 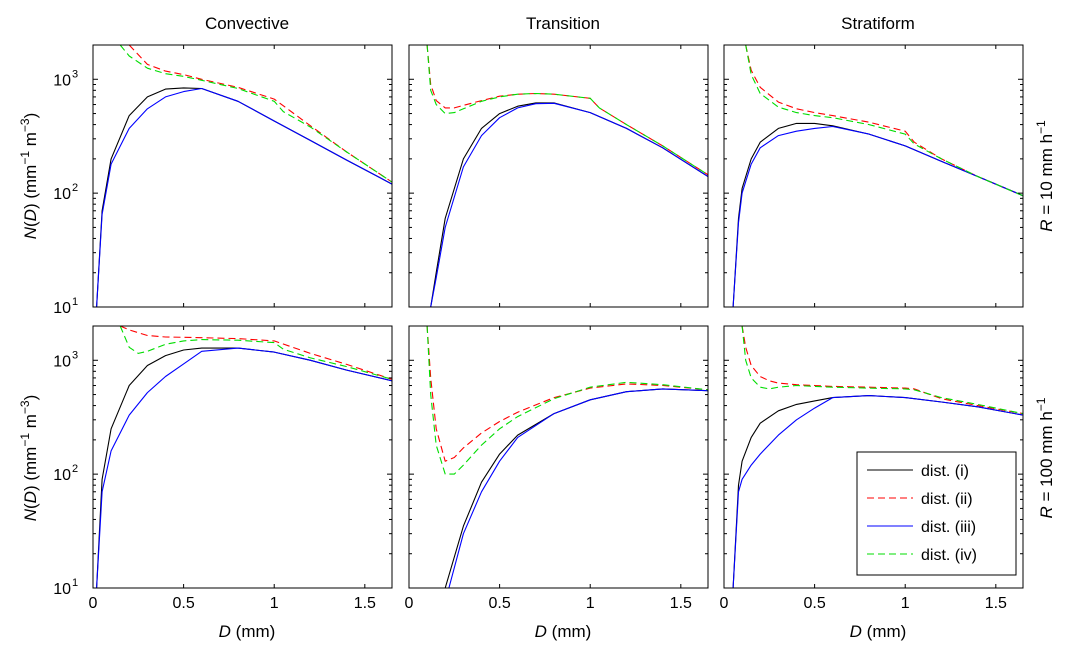 What do you see at coordinates (29, 458) in the screenshot?
I see `y-axis-label-bottom: N(D) (mm−1 m−3)` at bounding box center [29, 458].